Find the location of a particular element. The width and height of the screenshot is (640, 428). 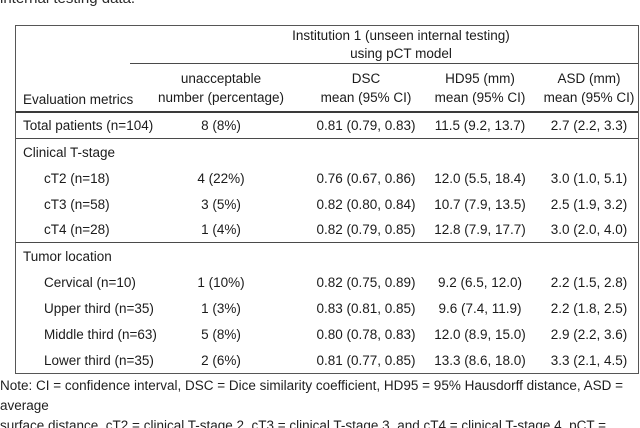

table-row: Clinical T-stage is located at coordinates (327, 152).